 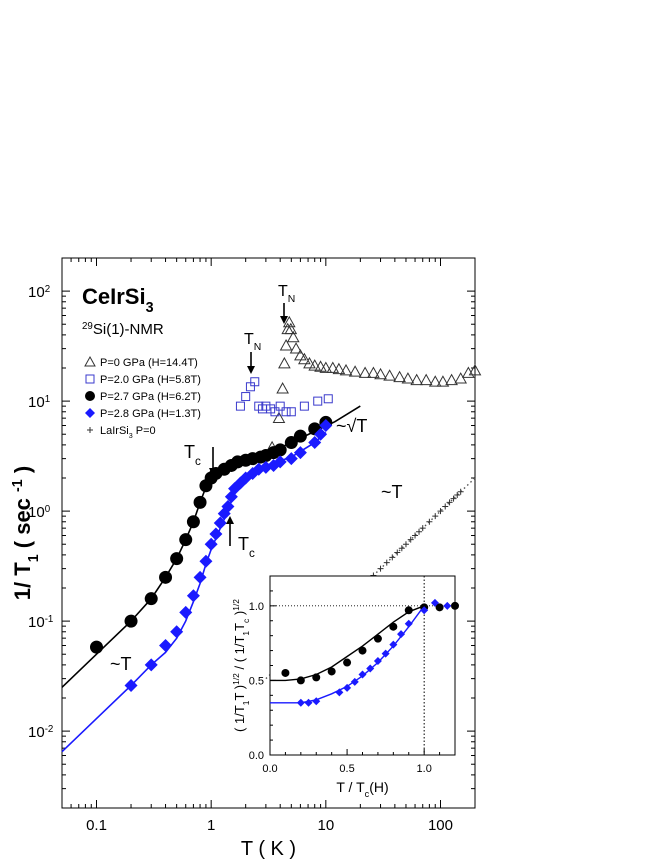 I want to click on inset-frame, so click(x=362, y=665).